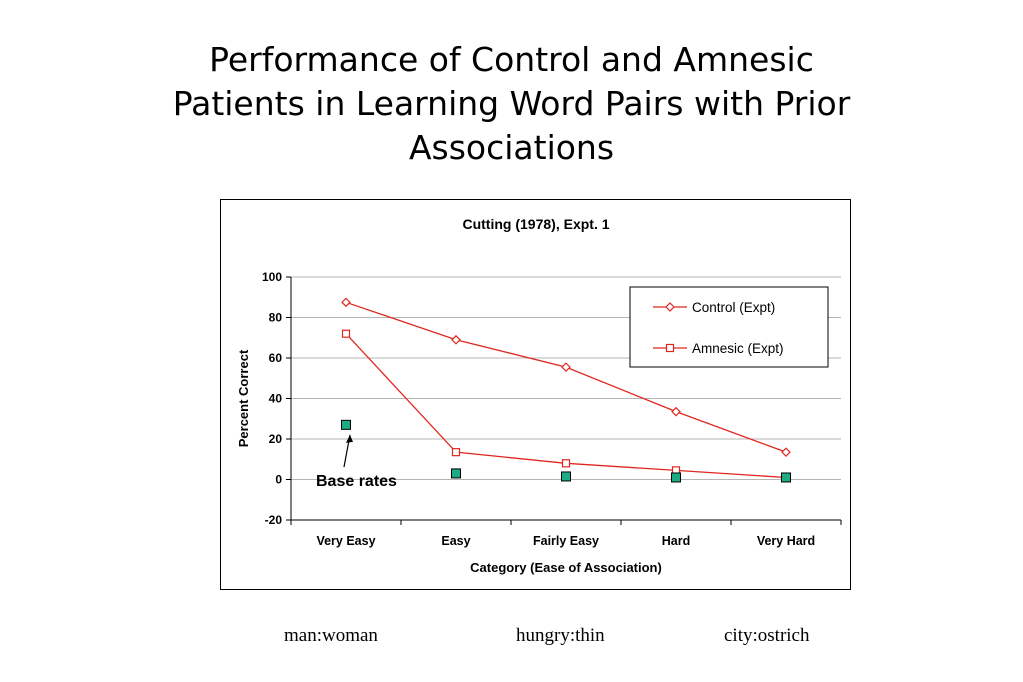 The height and width of the screenshot is (682, 1023). What do you see at coordinates (676, 541) in the screenshot?
I see `x-tick-label: Hard` at bounding box center [676, 541].